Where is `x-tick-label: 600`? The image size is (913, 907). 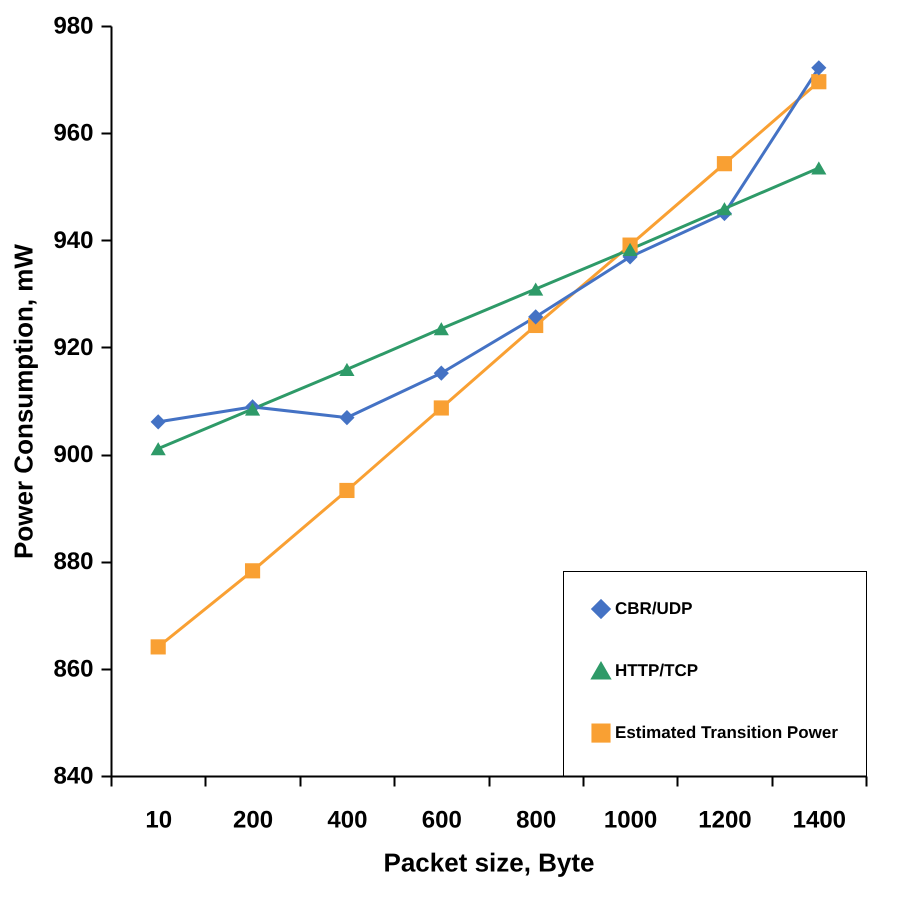 x-tick-label: 600 is located at coordinates (442, 820).